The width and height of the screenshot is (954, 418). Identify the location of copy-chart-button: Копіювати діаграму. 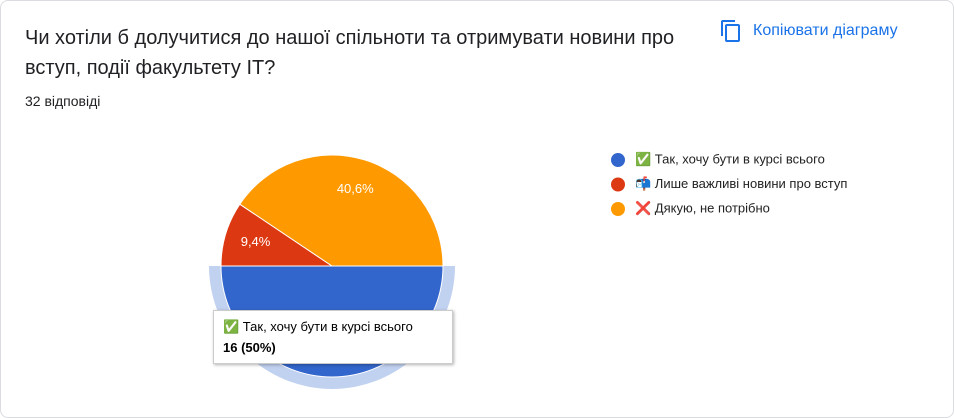
(808, 31).